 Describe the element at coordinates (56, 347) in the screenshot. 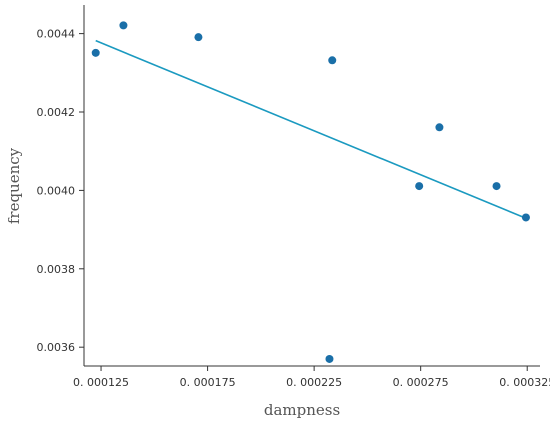

I see `y-tick-label: 0.0036` at that location.